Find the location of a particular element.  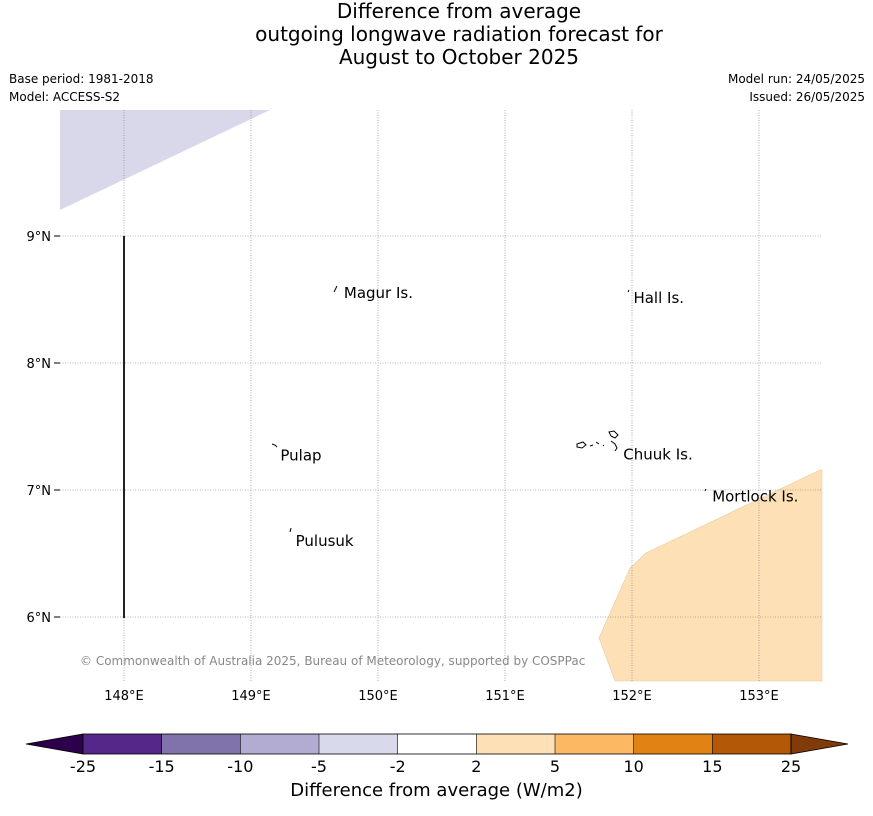

lat-label-3: 6°N is located at coordinates (39, 618).